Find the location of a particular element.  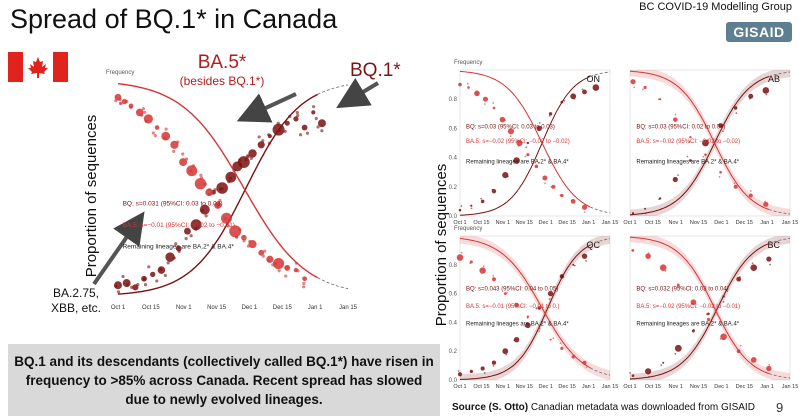

x-tick-label: Dec 15 is located at coordinates (566, 223).